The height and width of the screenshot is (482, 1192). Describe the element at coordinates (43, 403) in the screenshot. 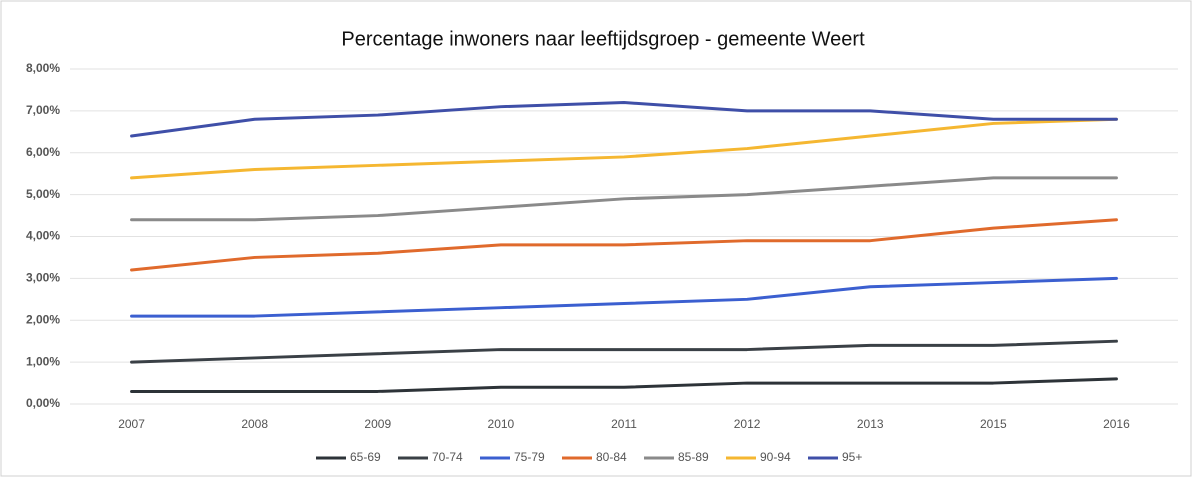

I see `y-tick-label: 0,00%` at that location.